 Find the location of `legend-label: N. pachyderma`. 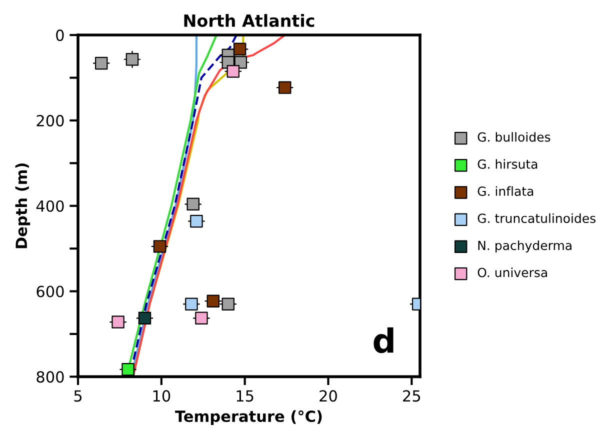

legend-label: N. pachyderma is located at coordinates (525, 246).